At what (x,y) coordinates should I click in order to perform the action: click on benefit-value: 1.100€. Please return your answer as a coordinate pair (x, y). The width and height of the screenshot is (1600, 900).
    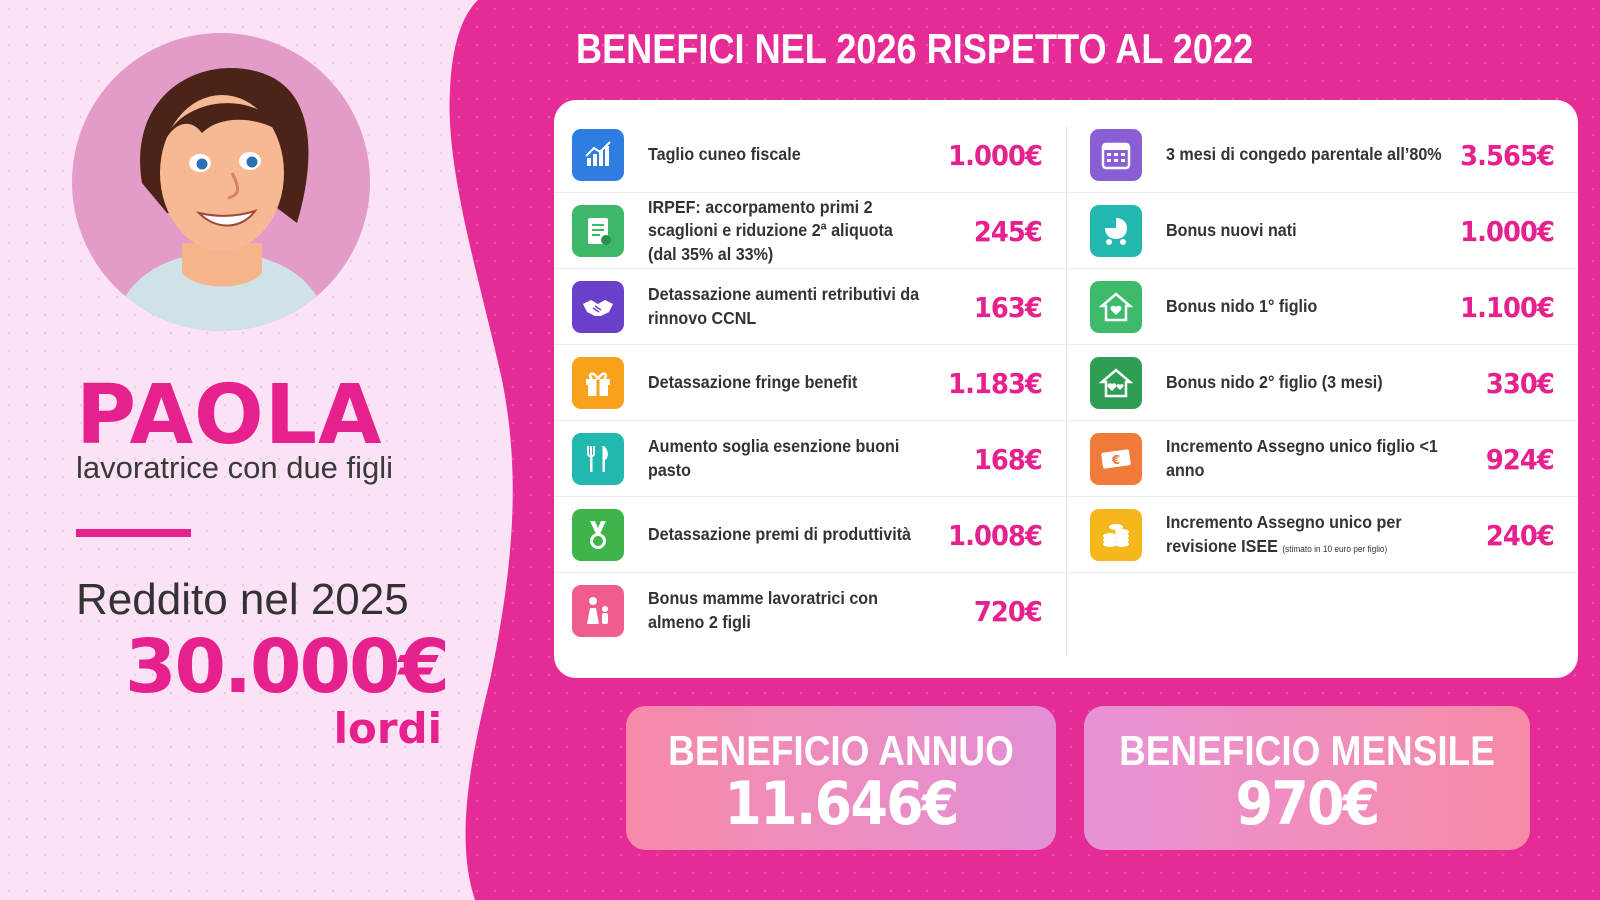
    Looking at the image, I should click on (1507, 307).